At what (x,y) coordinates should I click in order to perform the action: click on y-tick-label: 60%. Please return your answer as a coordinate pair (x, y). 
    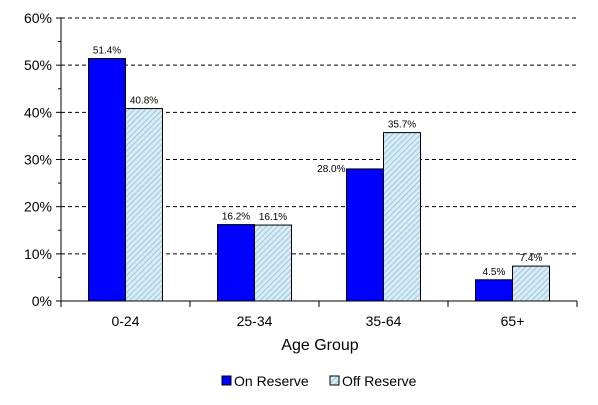
    Looking at the image, I should click on (38, 18).